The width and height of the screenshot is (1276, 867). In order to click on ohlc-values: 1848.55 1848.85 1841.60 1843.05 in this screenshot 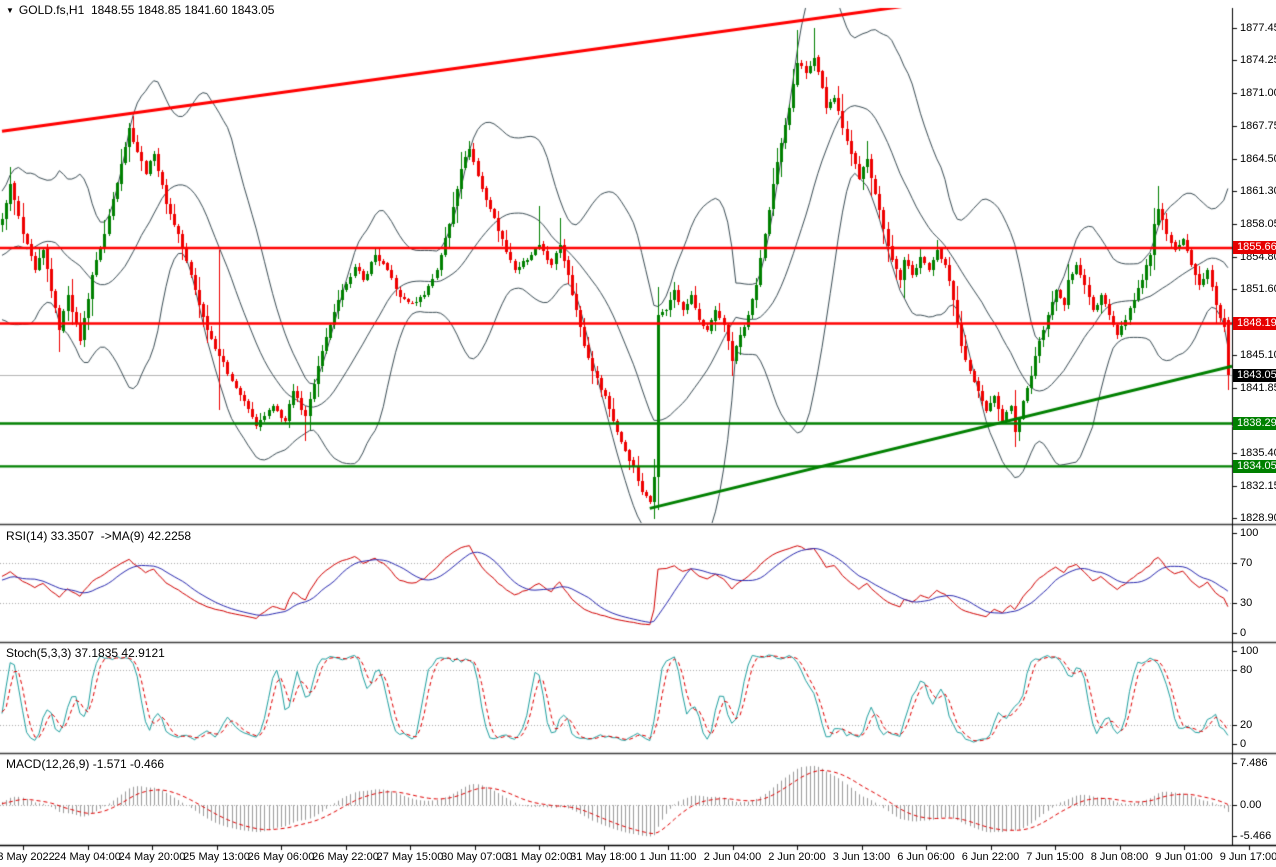, I will do `click(182, 10)`.